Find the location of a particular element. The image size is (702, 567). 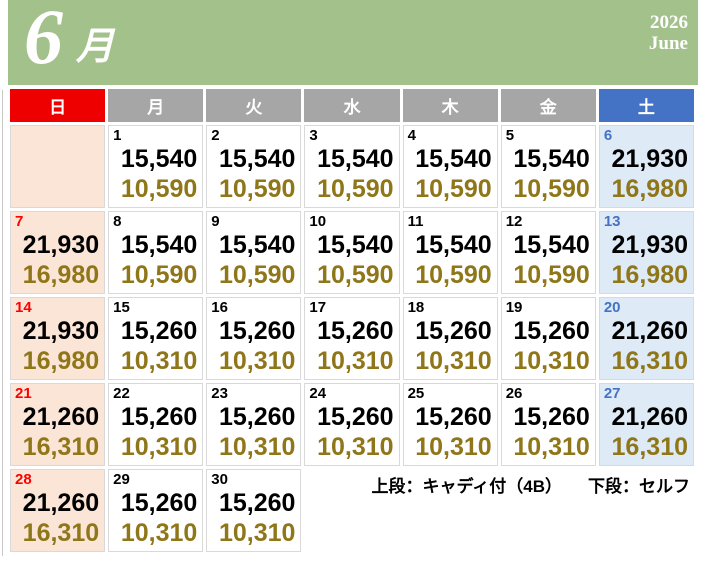

date-number: 19 is located at coordinates (514, 307).